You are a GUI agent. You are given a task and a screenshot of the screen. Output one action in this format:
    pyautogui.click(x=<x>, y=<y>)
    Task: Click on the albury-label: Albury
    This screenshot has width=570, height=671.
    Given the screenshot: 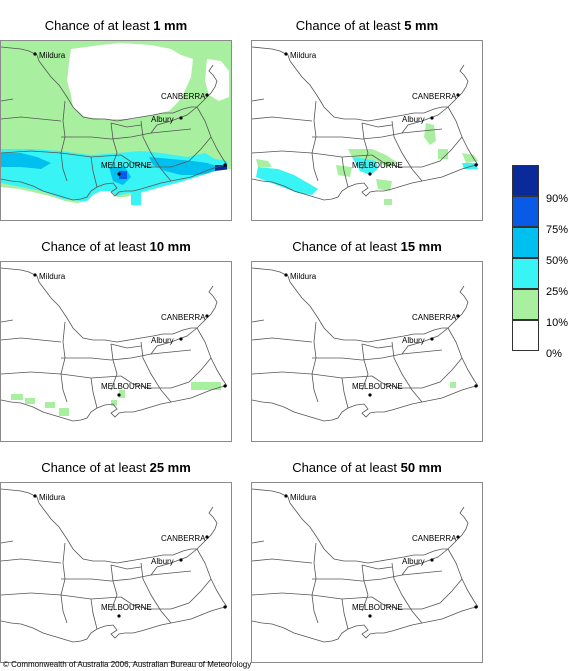 What is the action you would take?
    pyautogui.click(x=162, y=561)
    